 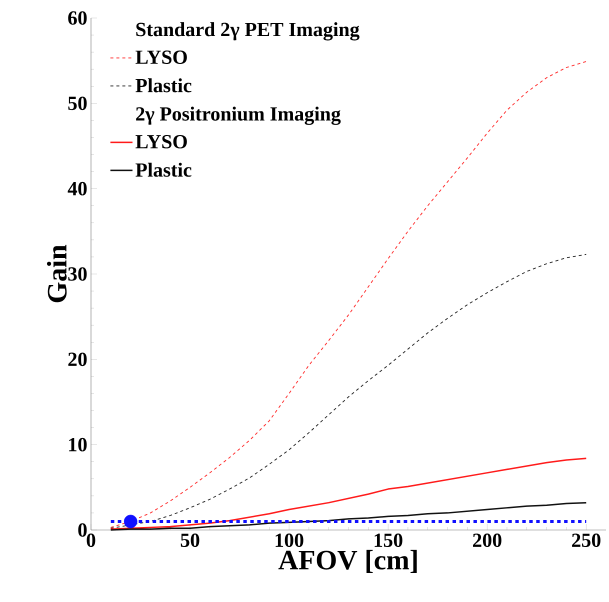 What do you see at coordinates (586, 541) in the screenshot?
I see `x-tick-label: 250` at bounding box center [586, 541].